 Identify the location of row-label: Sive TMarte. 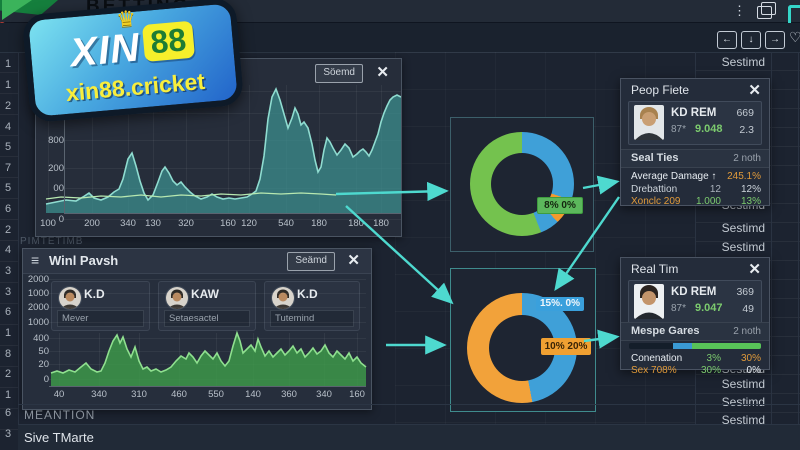
(59, 437).